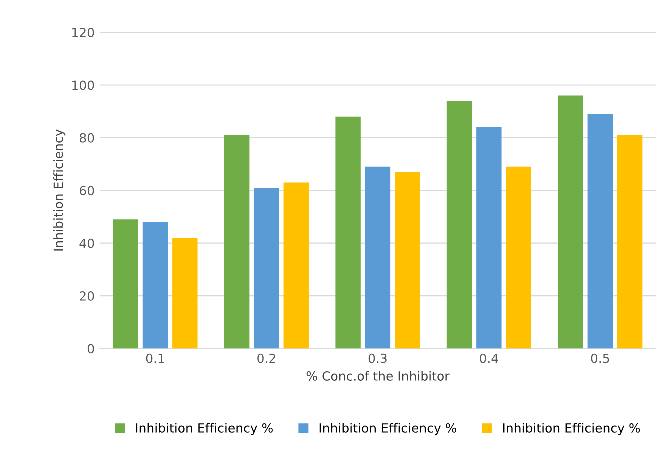  What do you see at coordinates (83, 85) in the screenshot?
I see `y-tick-label: 100` at bounding box center [83, 85].